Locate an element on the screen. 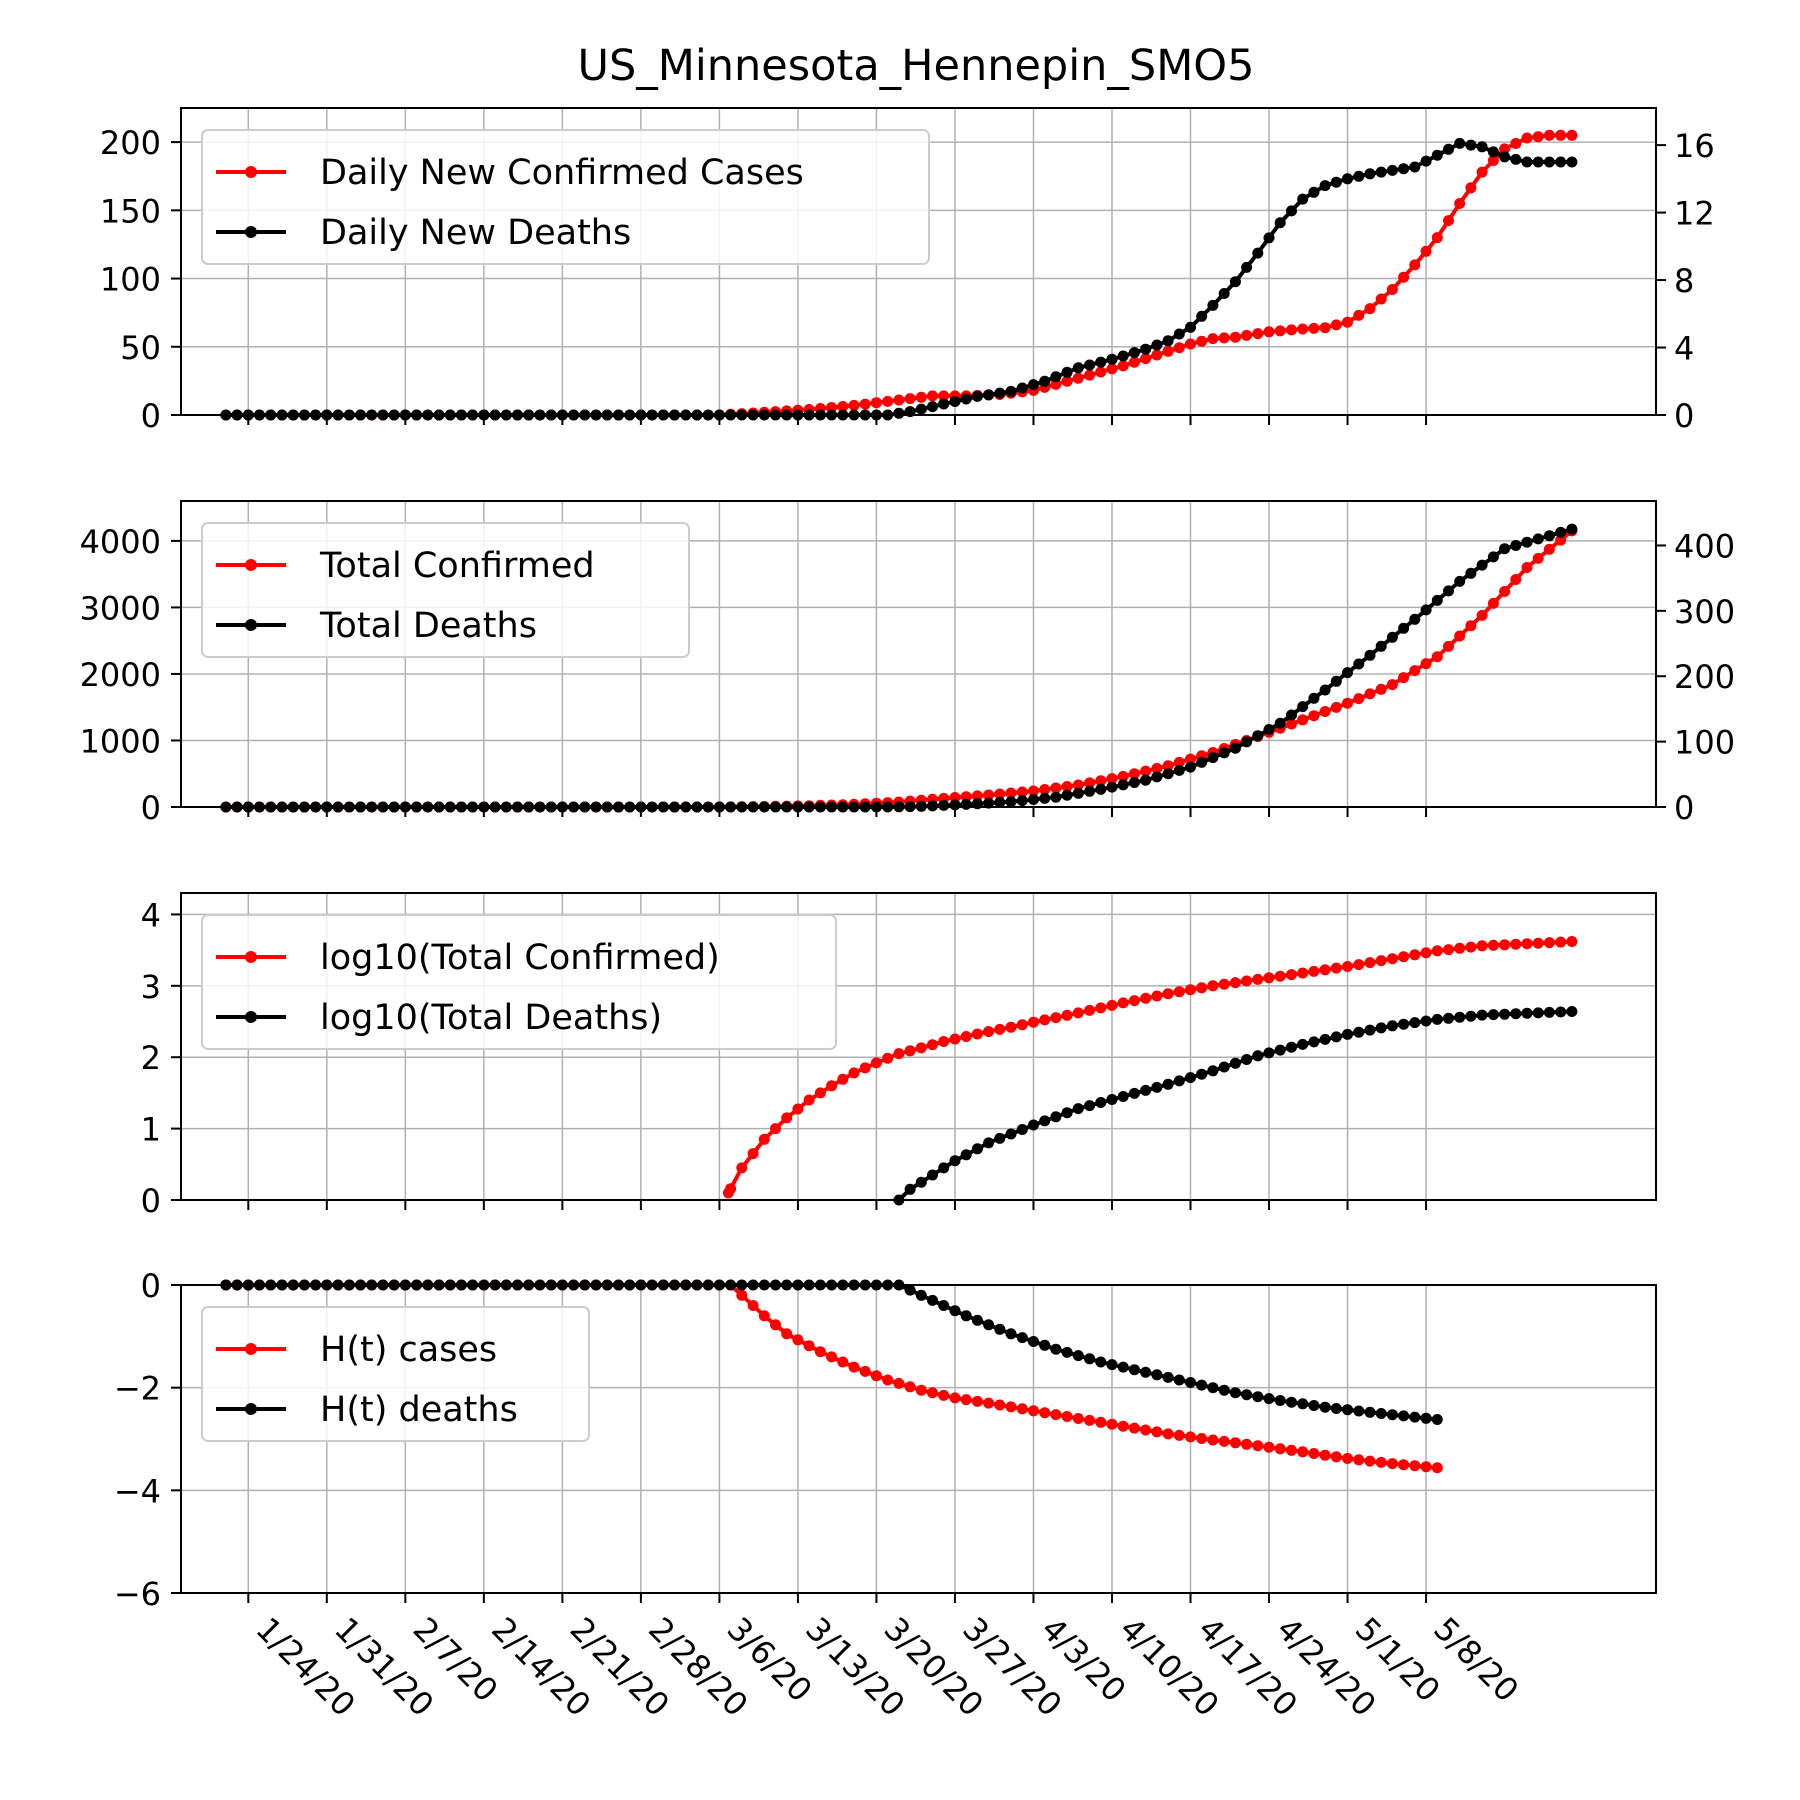 The width and height of the screenshot is (1800, 1800). y-tick-label-left: 3000 is located at coordinates (120, 608).